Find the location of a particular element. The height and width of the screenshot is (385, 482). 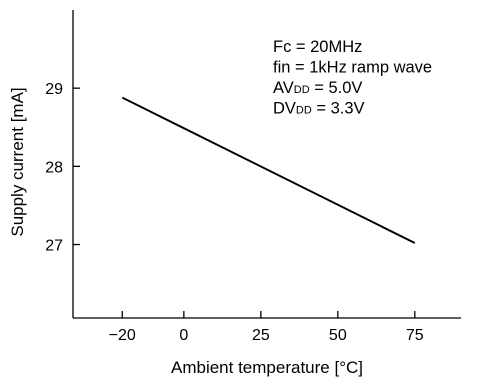

y-tick-label: 28 is located at coordinates (54, 167).